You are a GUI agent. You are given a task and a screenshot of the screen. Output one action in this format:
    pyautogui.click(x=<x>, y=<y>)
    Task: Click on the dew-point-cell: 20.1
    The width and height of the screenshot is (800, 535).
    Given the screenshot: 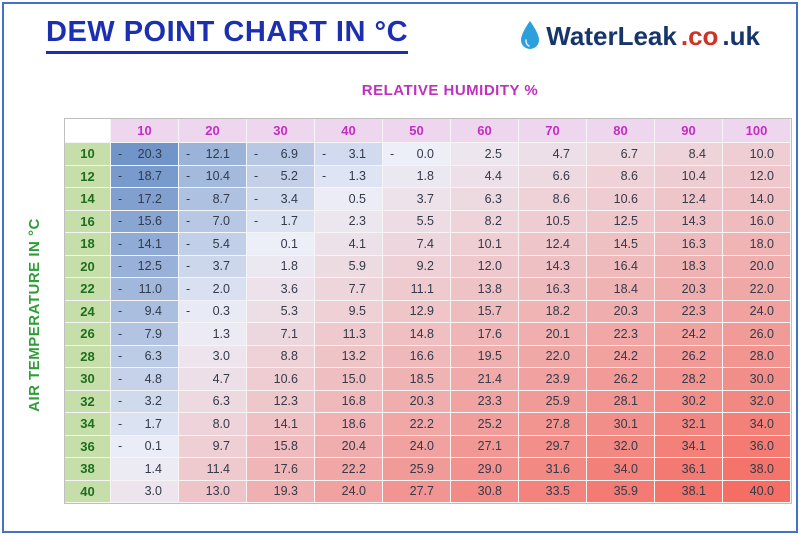 What is the action you would take?
    pyautogui.click(x=553, y=334)
    